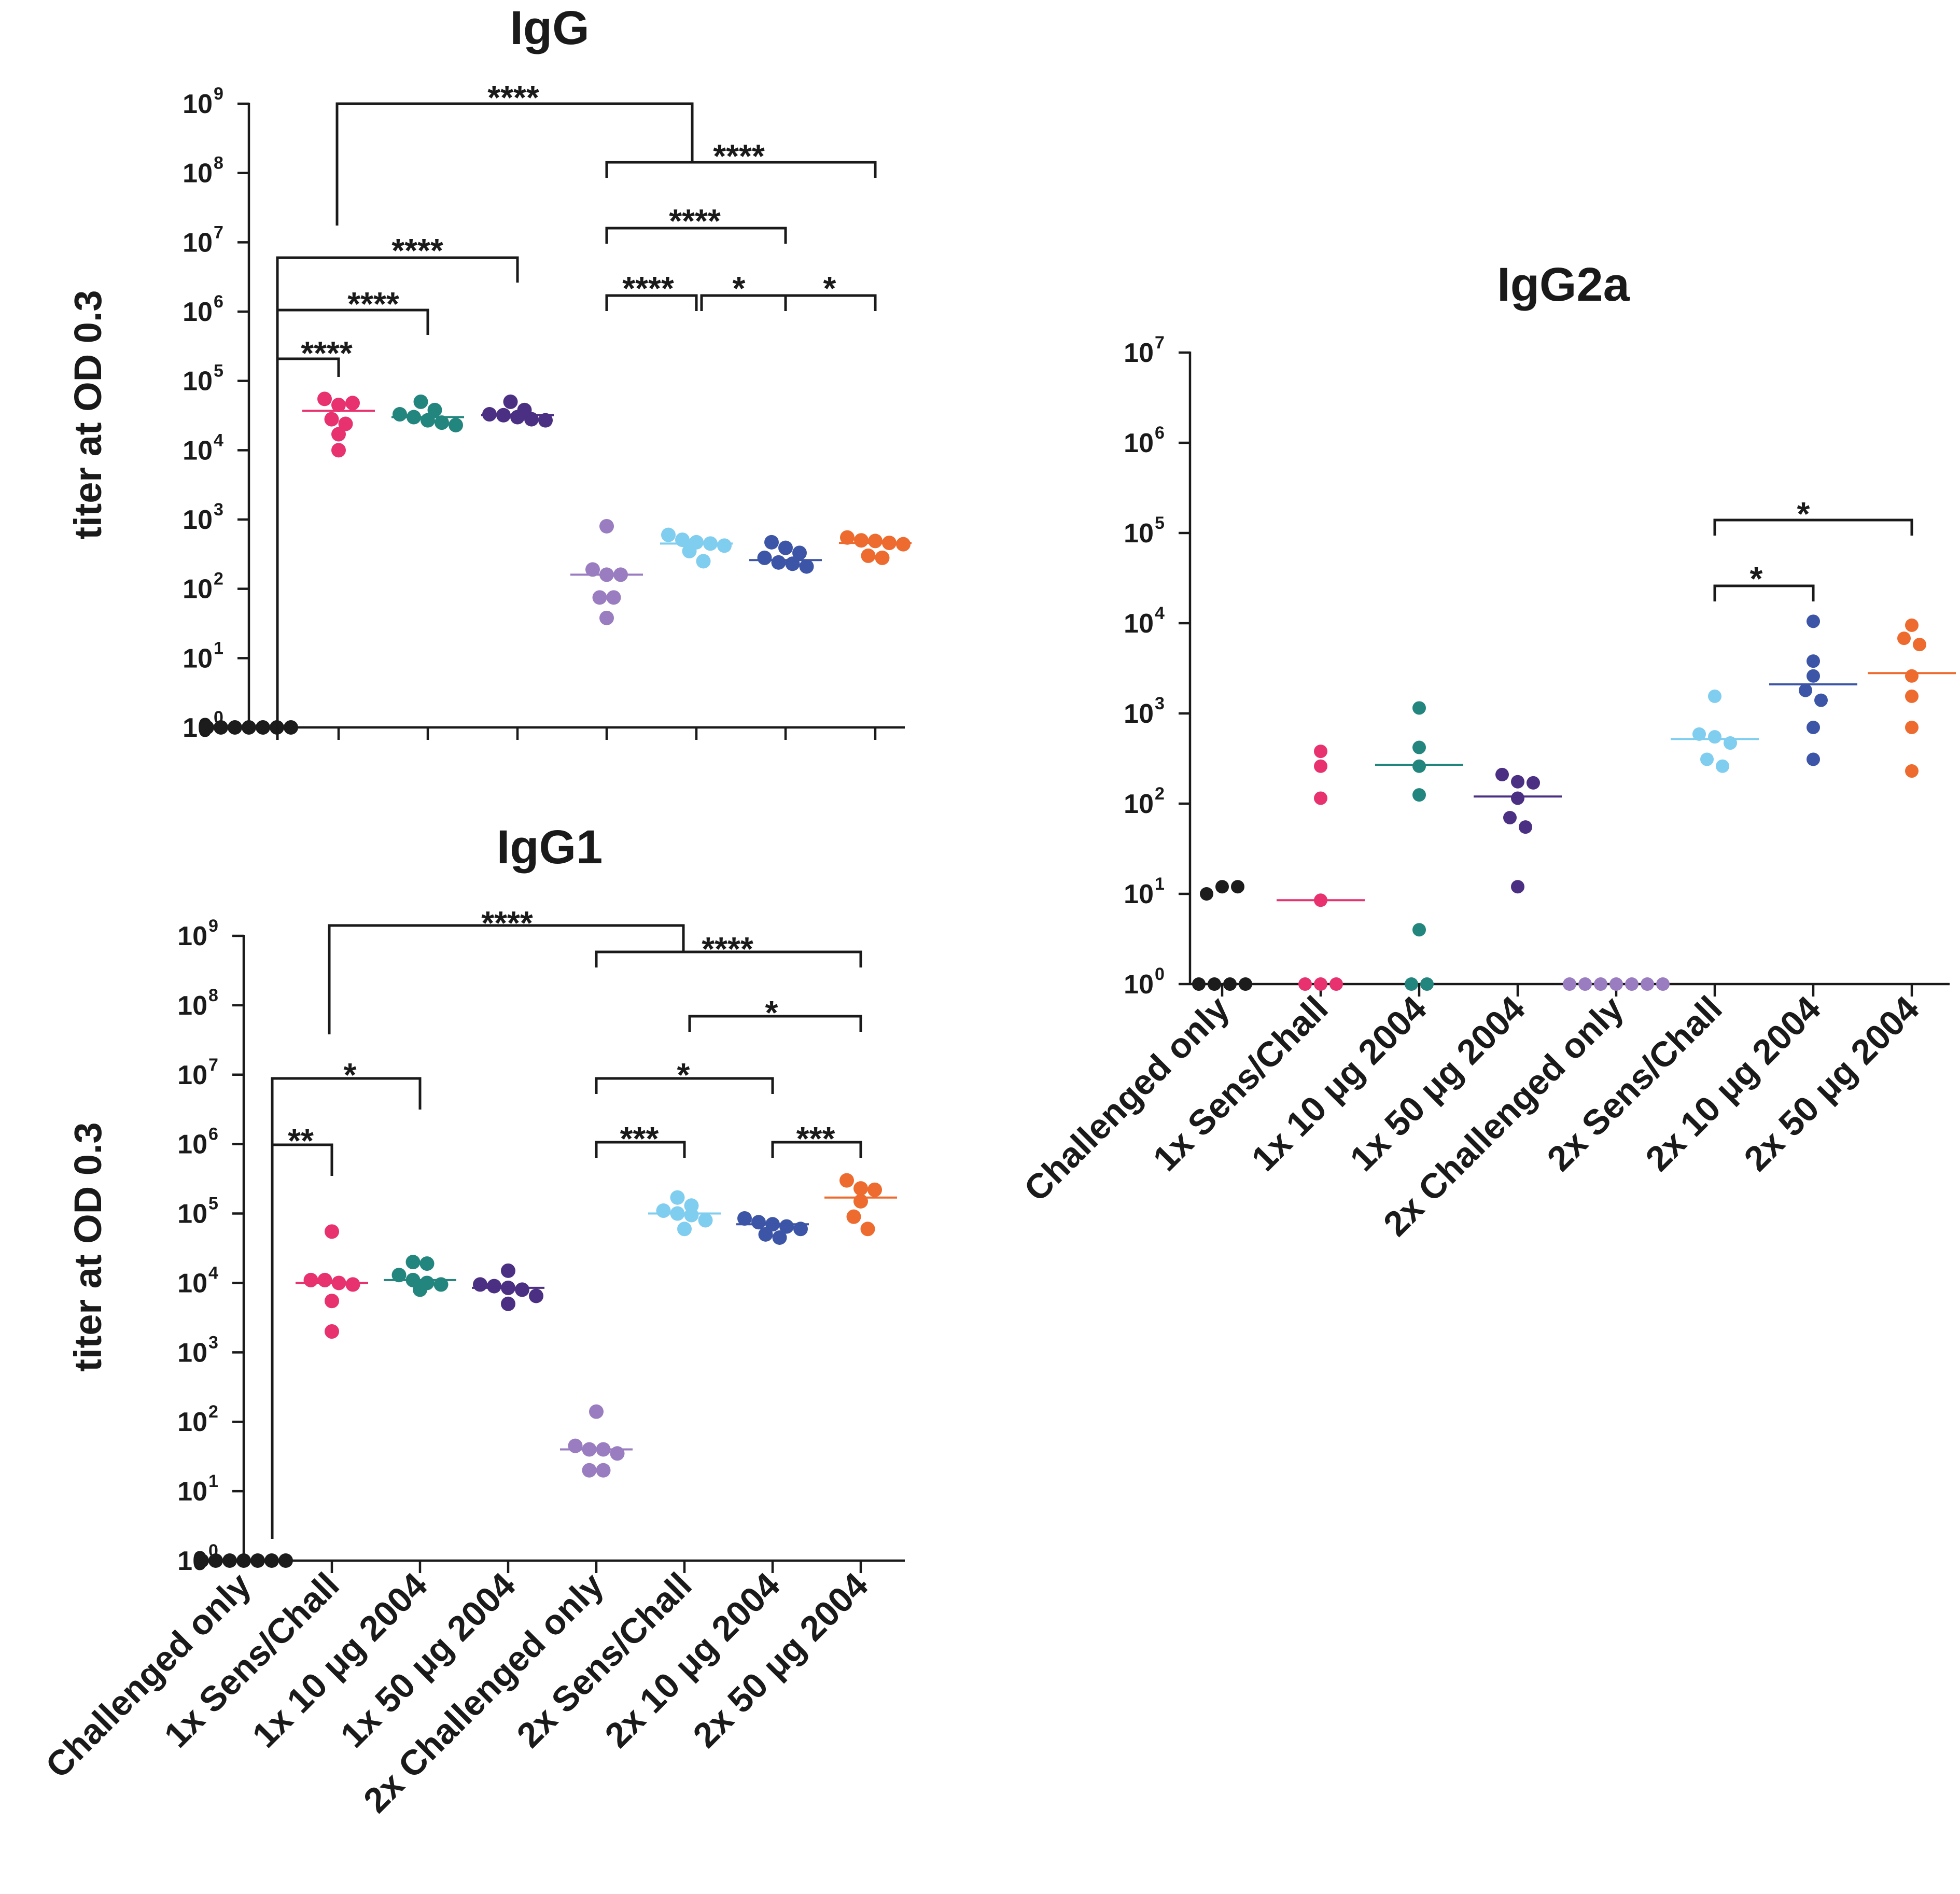  I want to click on significance-bracket: ***, so click(816, 1139).